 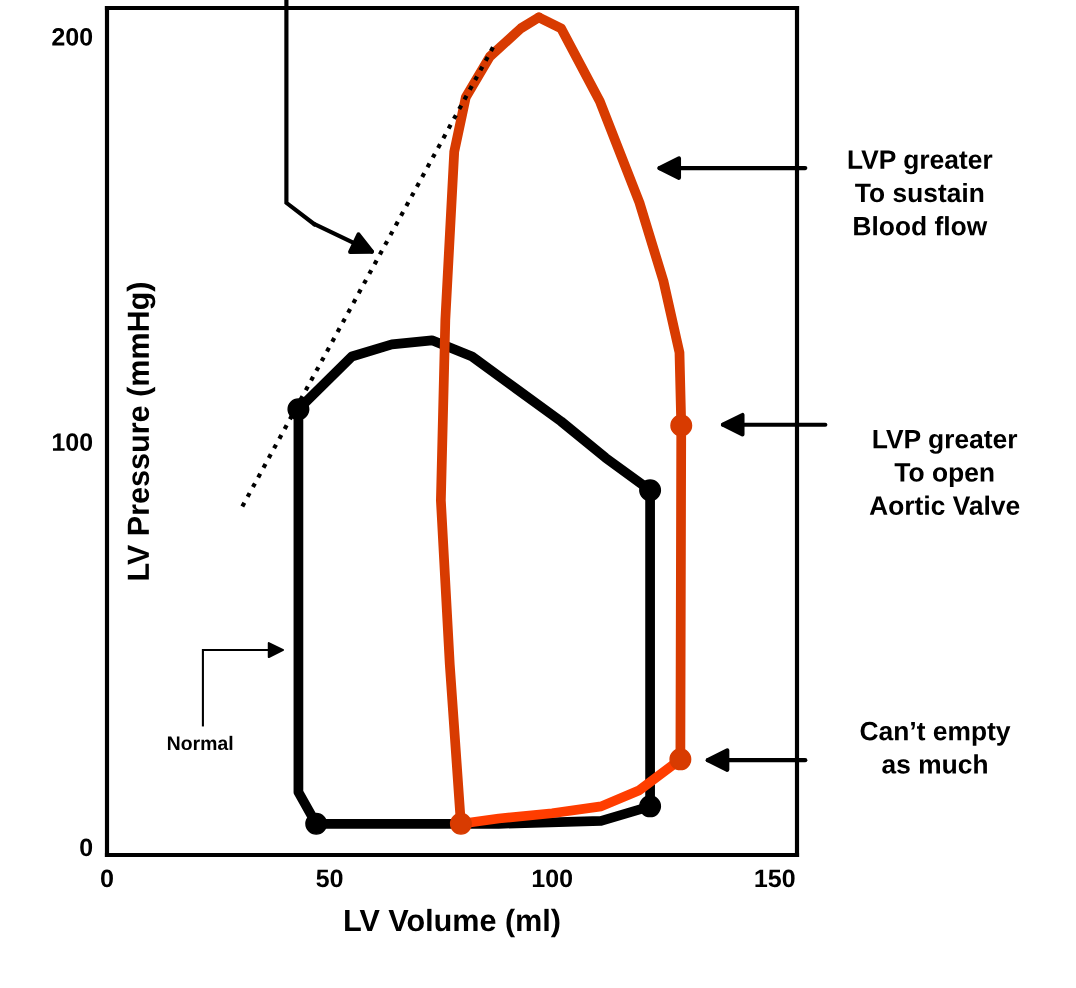 What do you see at coordinates (944, 472) in the screenshot?
I see `text: LVP greater To open Aortic Valve` at bounding box center [944, 472].